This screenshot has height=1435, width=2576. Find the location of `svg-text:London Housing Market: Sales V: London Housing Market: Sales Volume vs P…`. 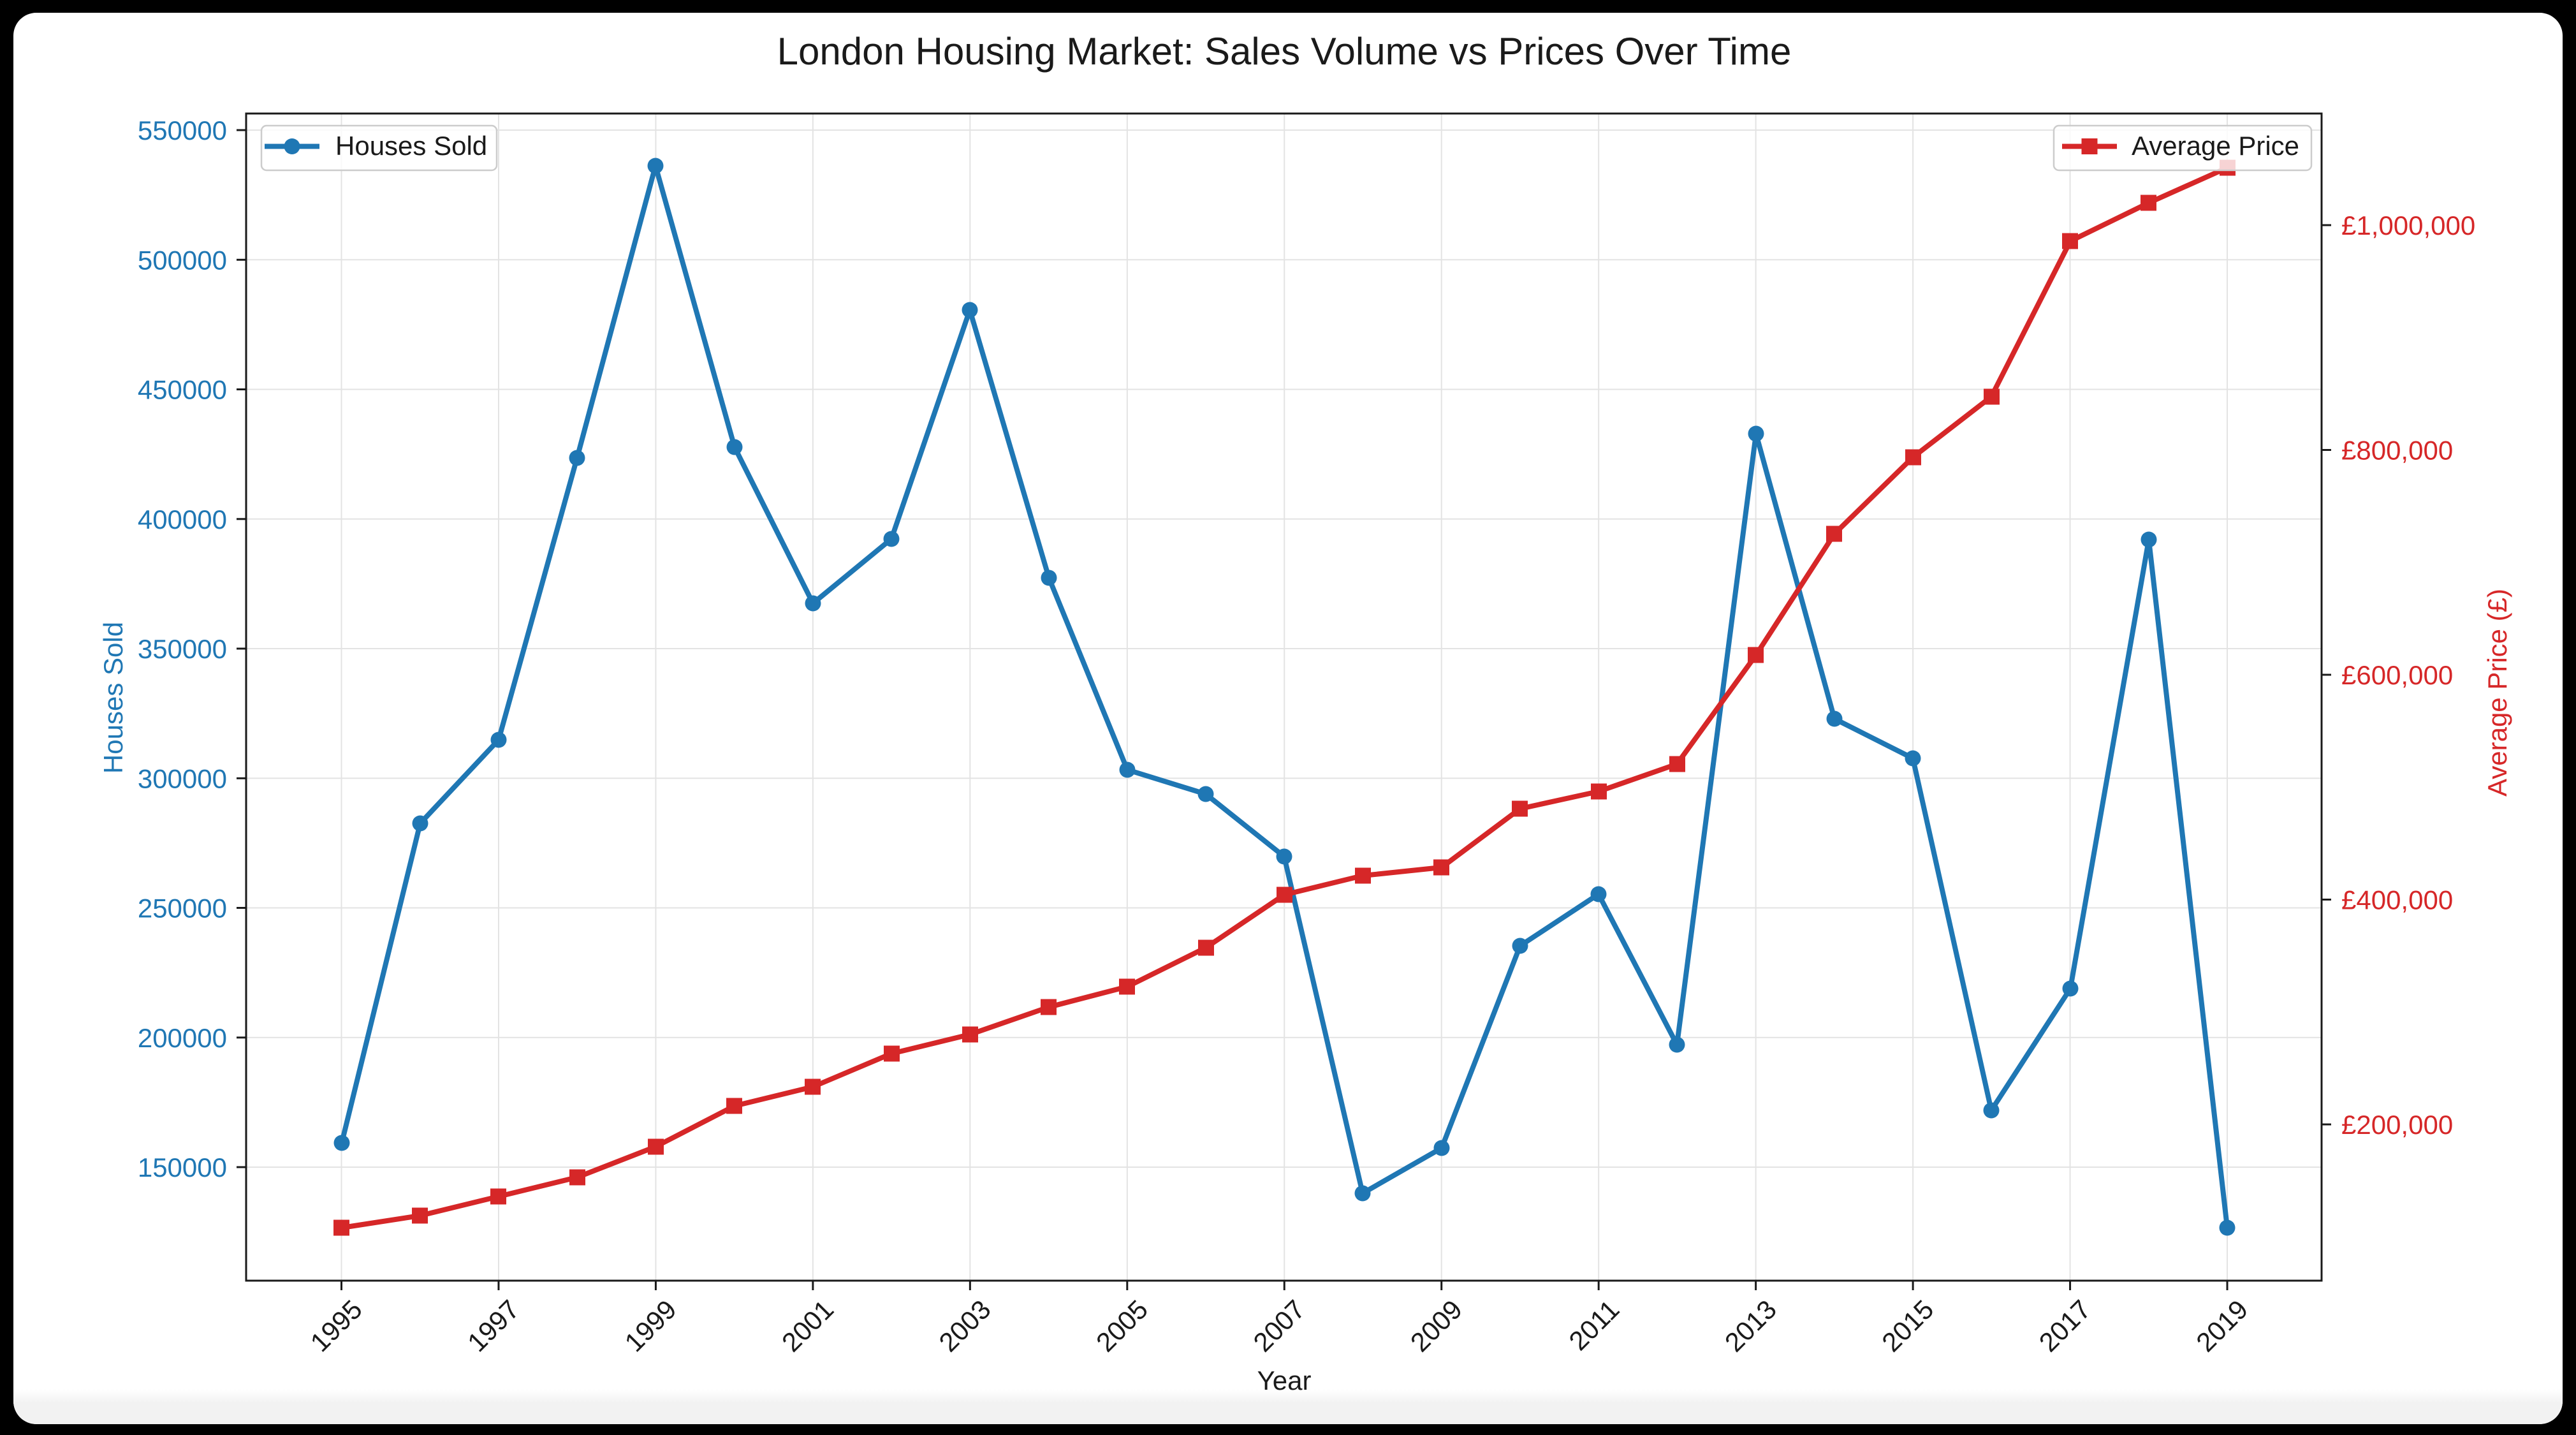

svg-text:London Housing Market: Sales V: London Housing Market: Sales Volume vs P… is located at coordinates (1284, 51).